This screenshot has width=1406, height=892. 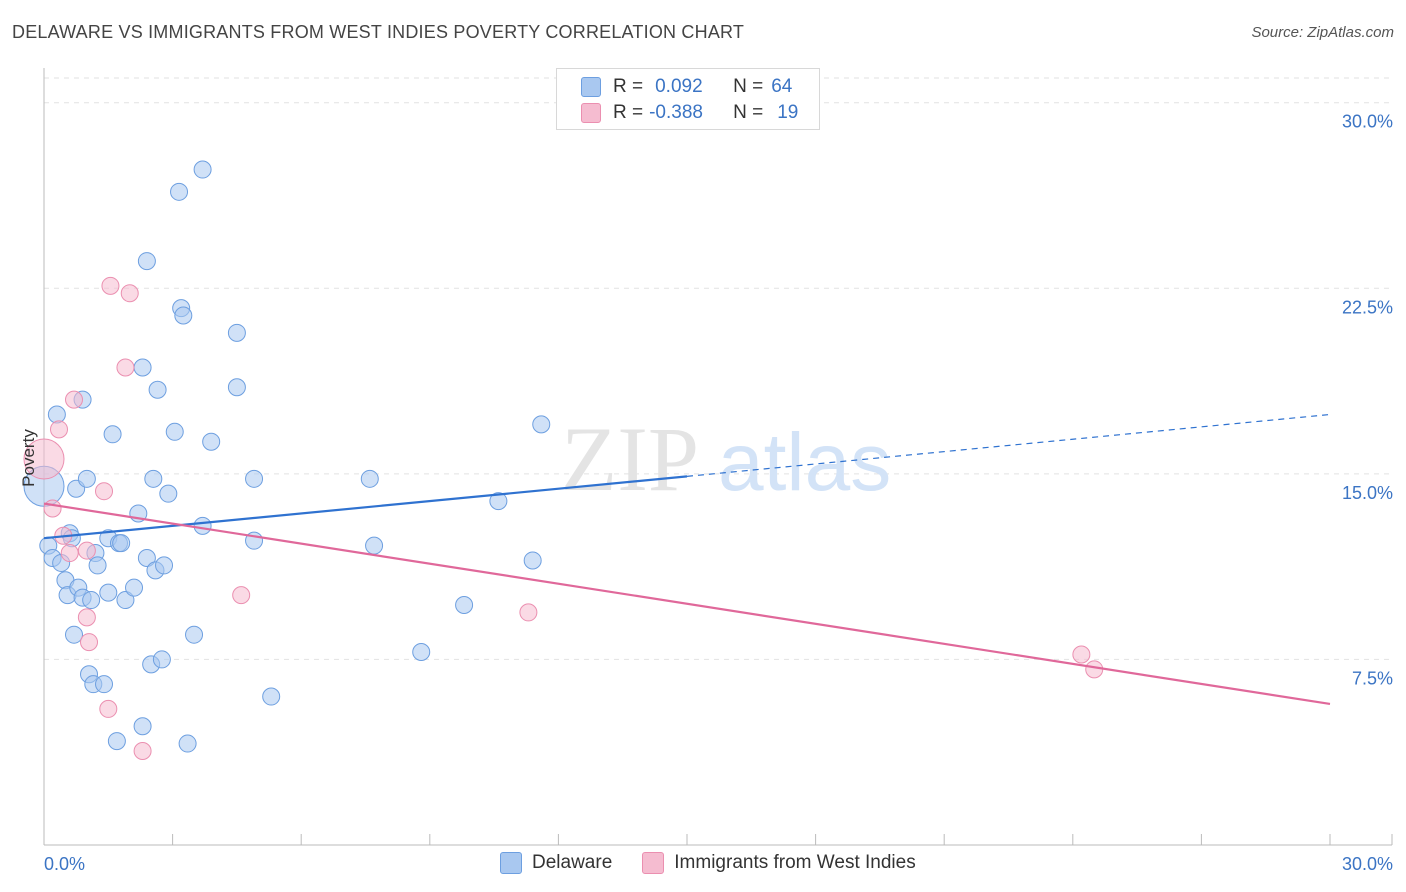 What do you see at coordinates (630, 459) in the screenshot?
I see `watermark-zip: ZIP` at bounding box center [630, 459].